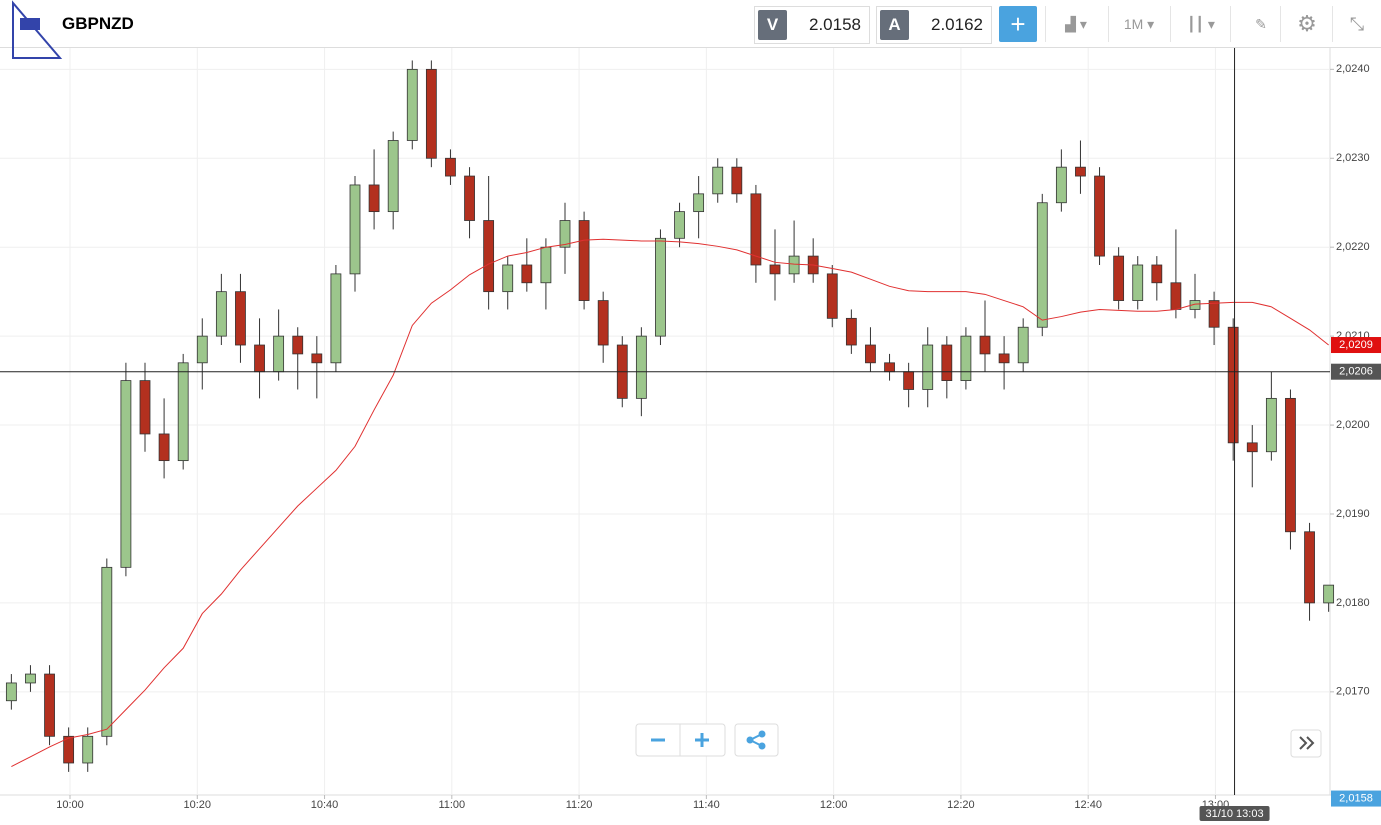 The image size is (1381, 825). Describe the element at coordinates (1200, 24) in the screenshot. I see `candle-button: ┃┃ ▾` at that location.